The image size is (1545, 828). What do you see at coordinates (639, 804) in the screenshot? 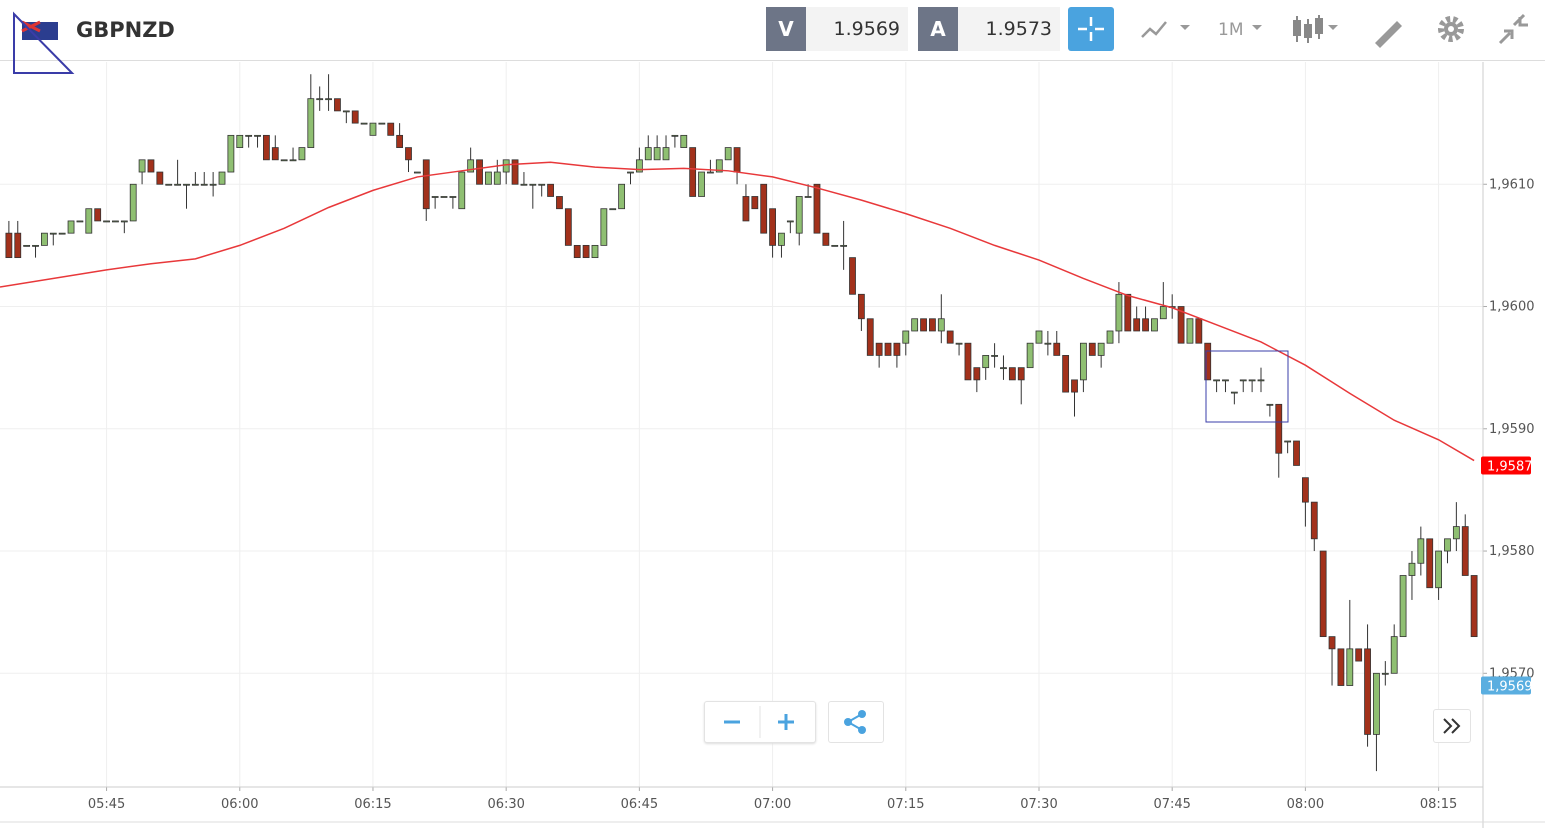
I see `x-tick-label: 06:45` at bounding box center [639, 804].